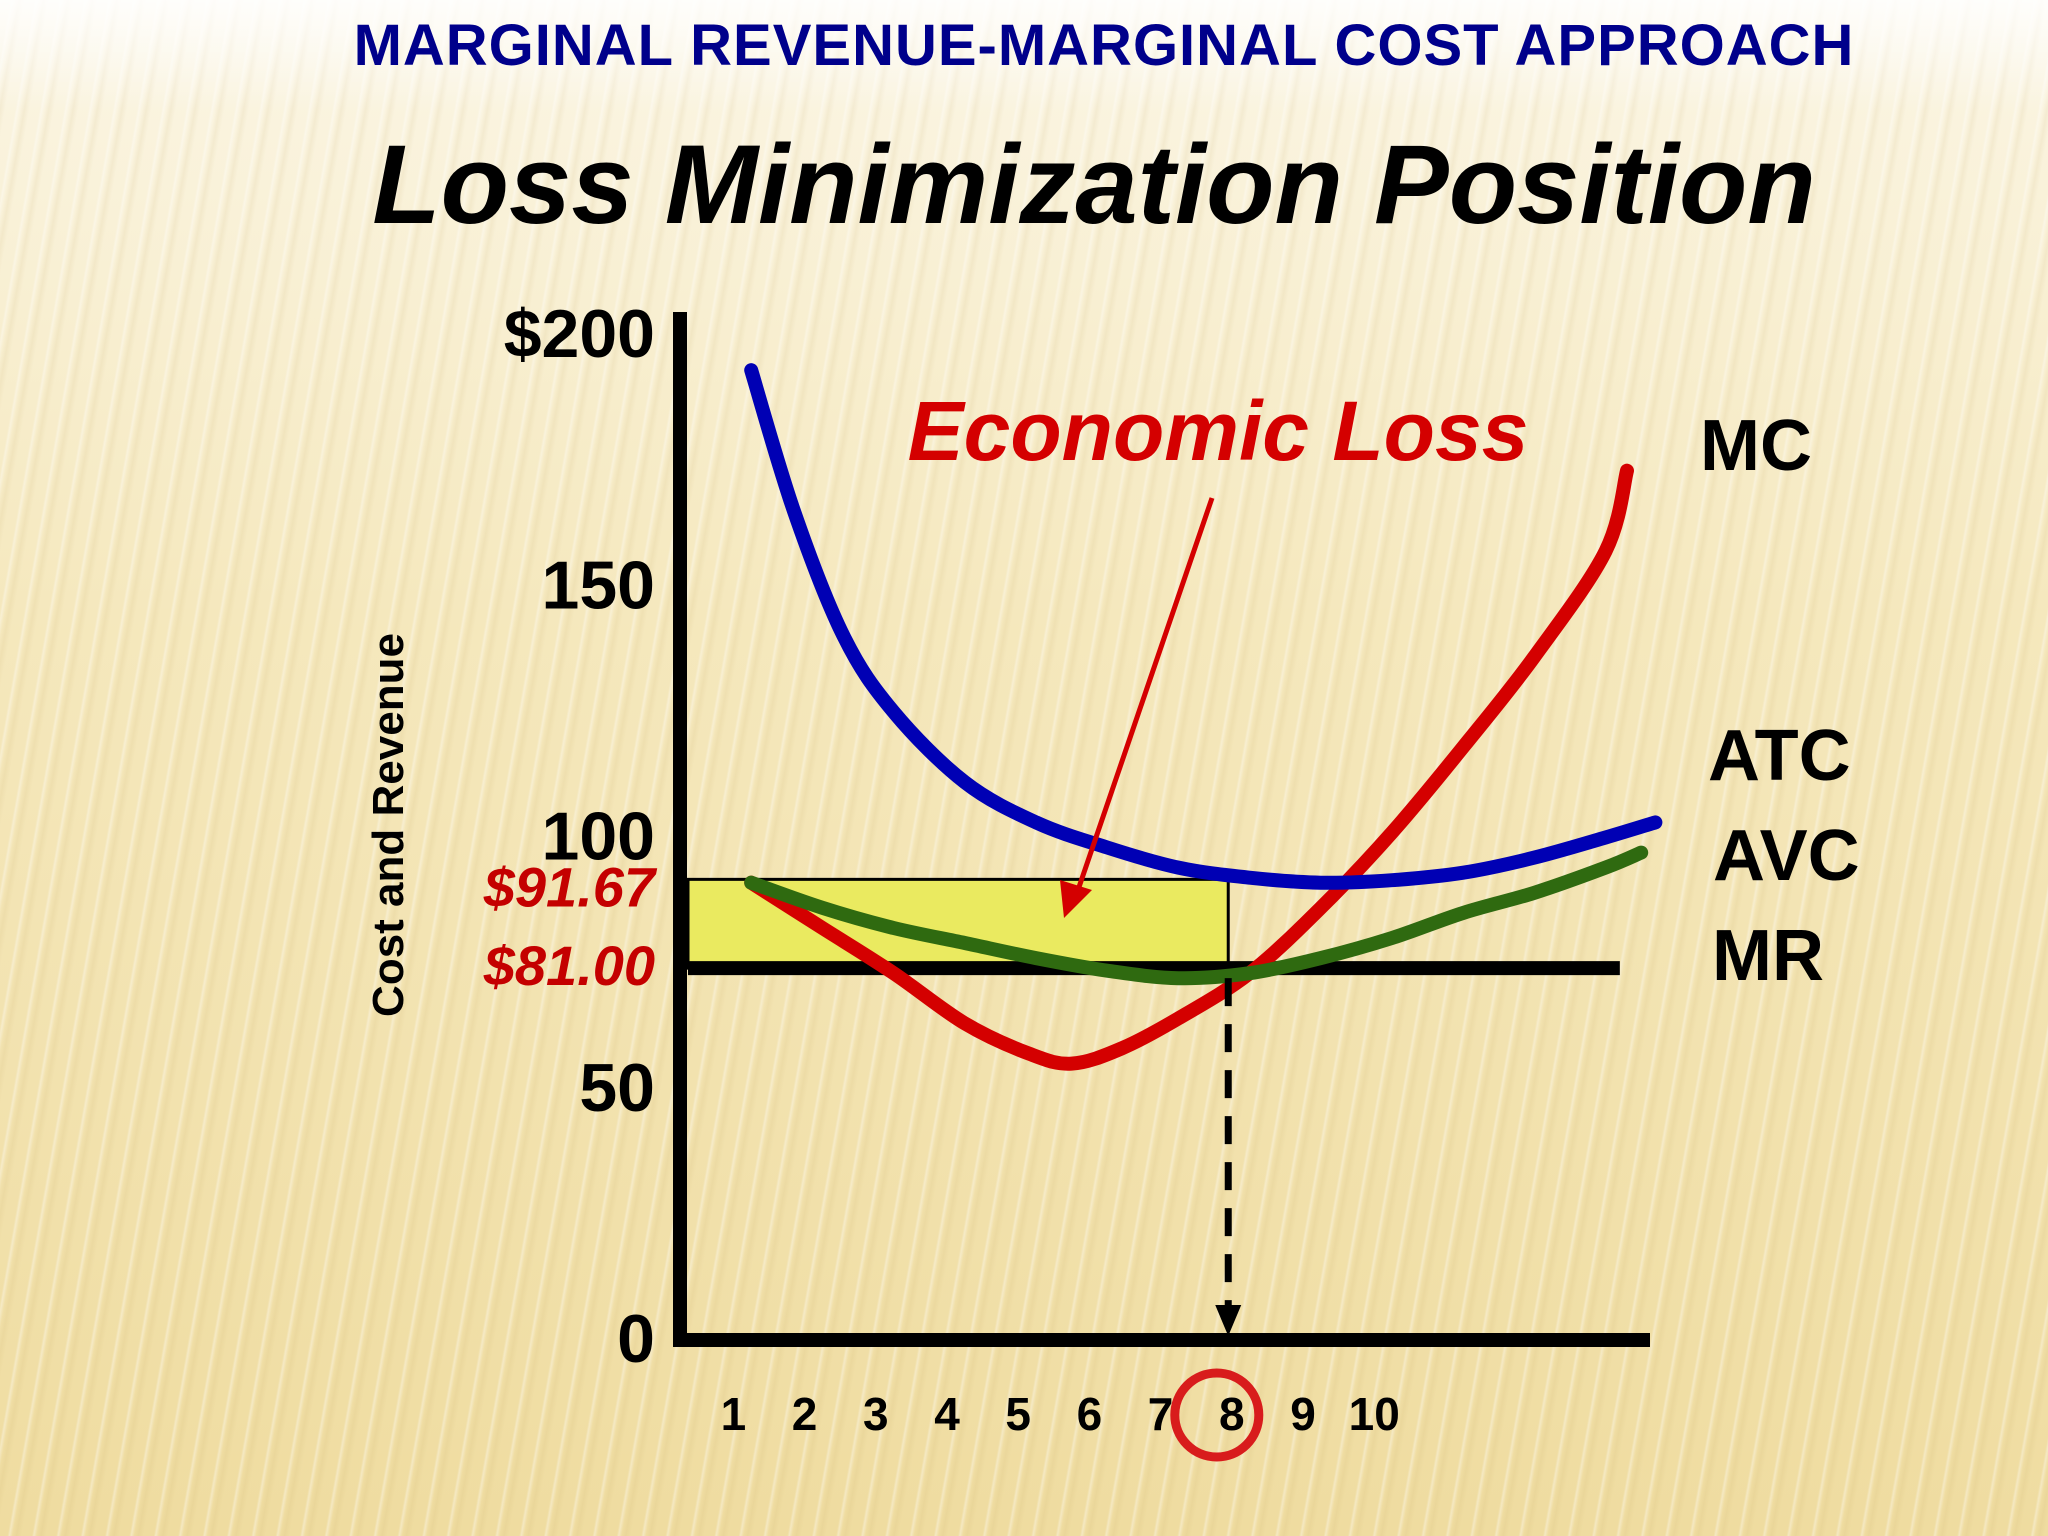  I want to click on output-arrowhead, so click(1228, 1320).